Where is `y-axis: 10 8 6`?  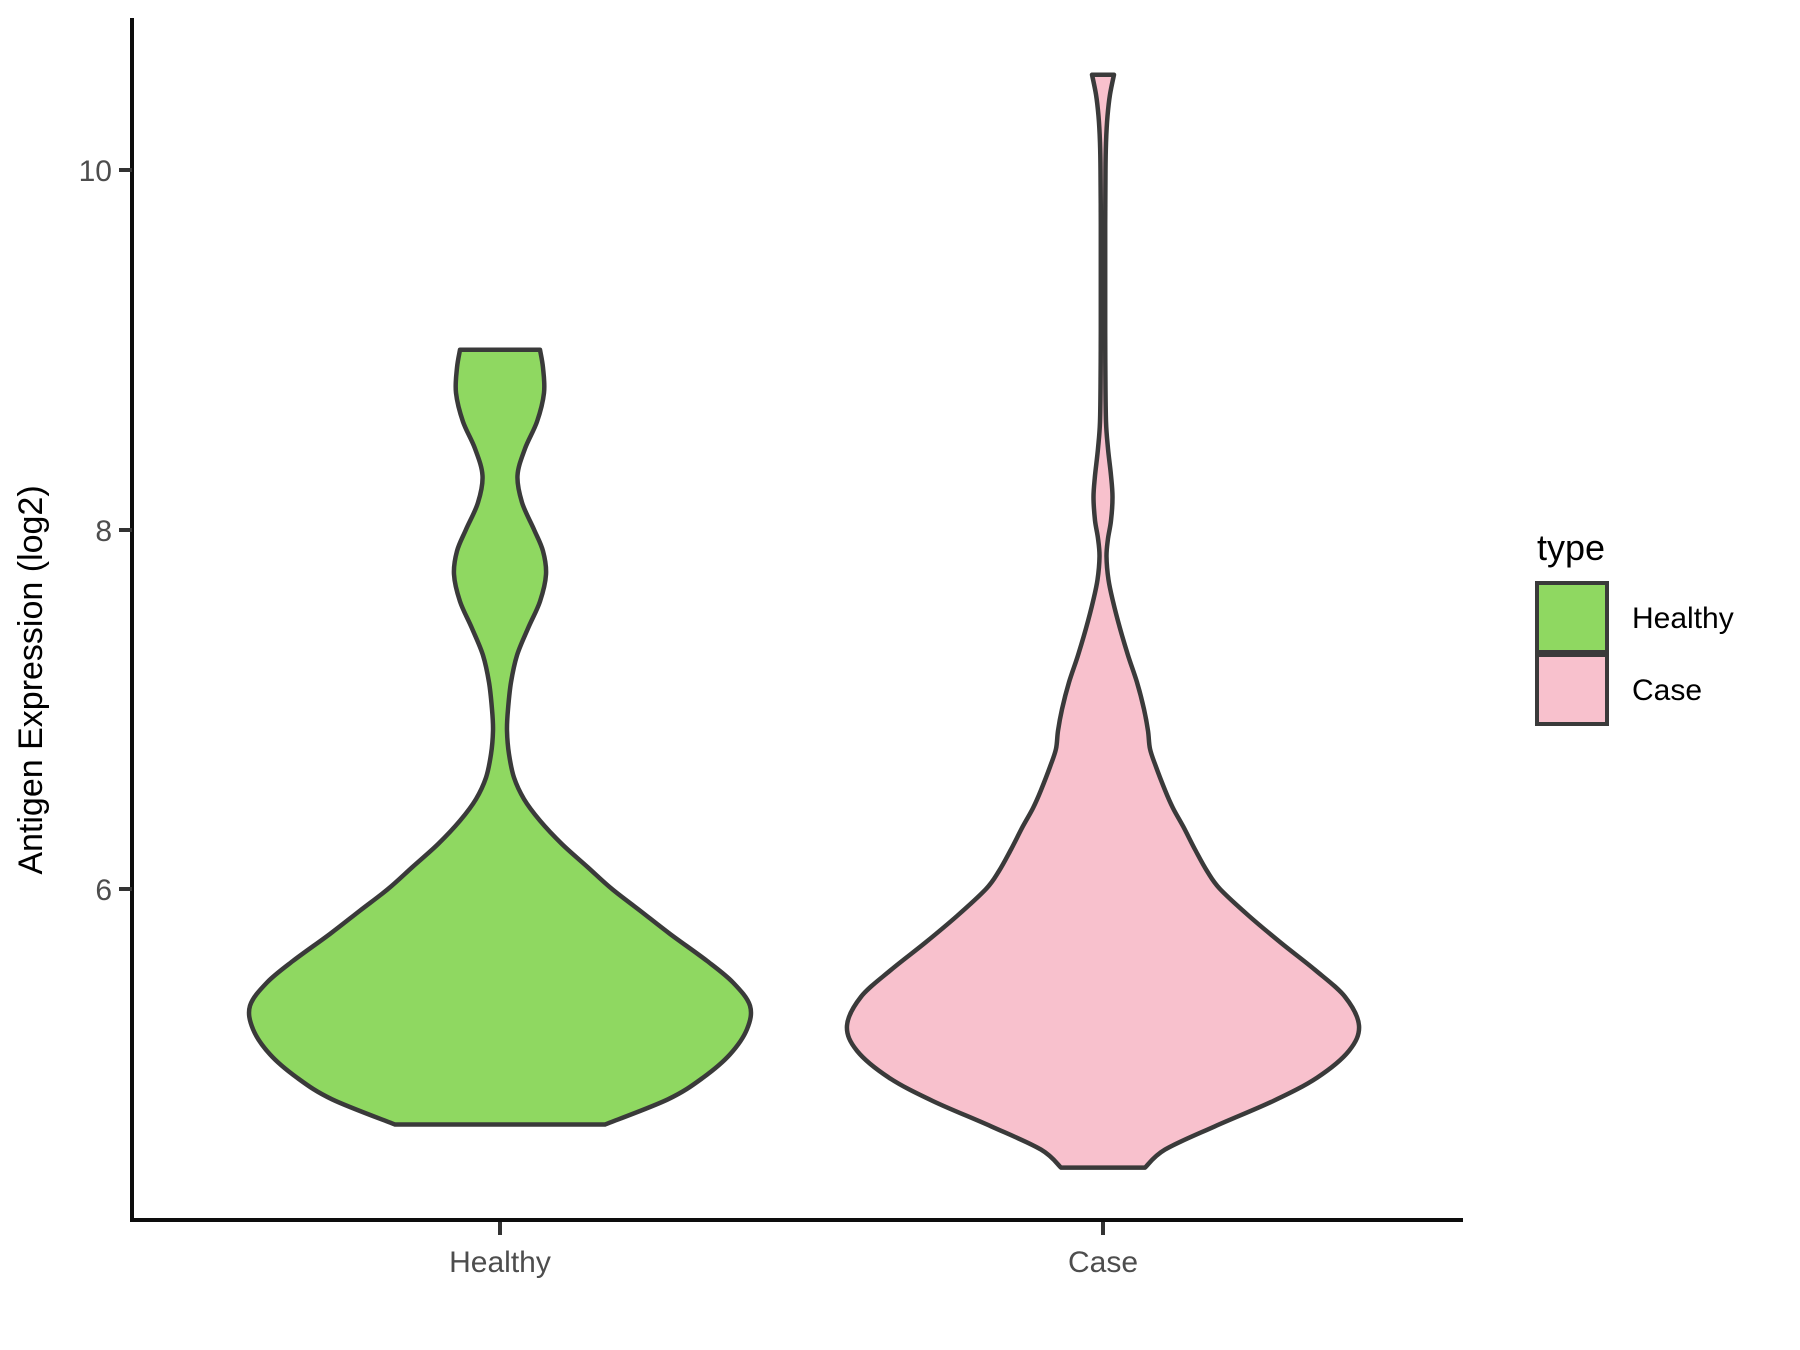
y-axis: 10 8 6 is located at coordinates (106, 620).